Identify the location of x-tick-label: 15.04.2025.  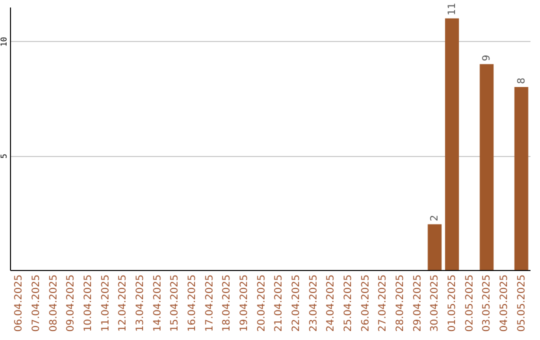
(175, 303).